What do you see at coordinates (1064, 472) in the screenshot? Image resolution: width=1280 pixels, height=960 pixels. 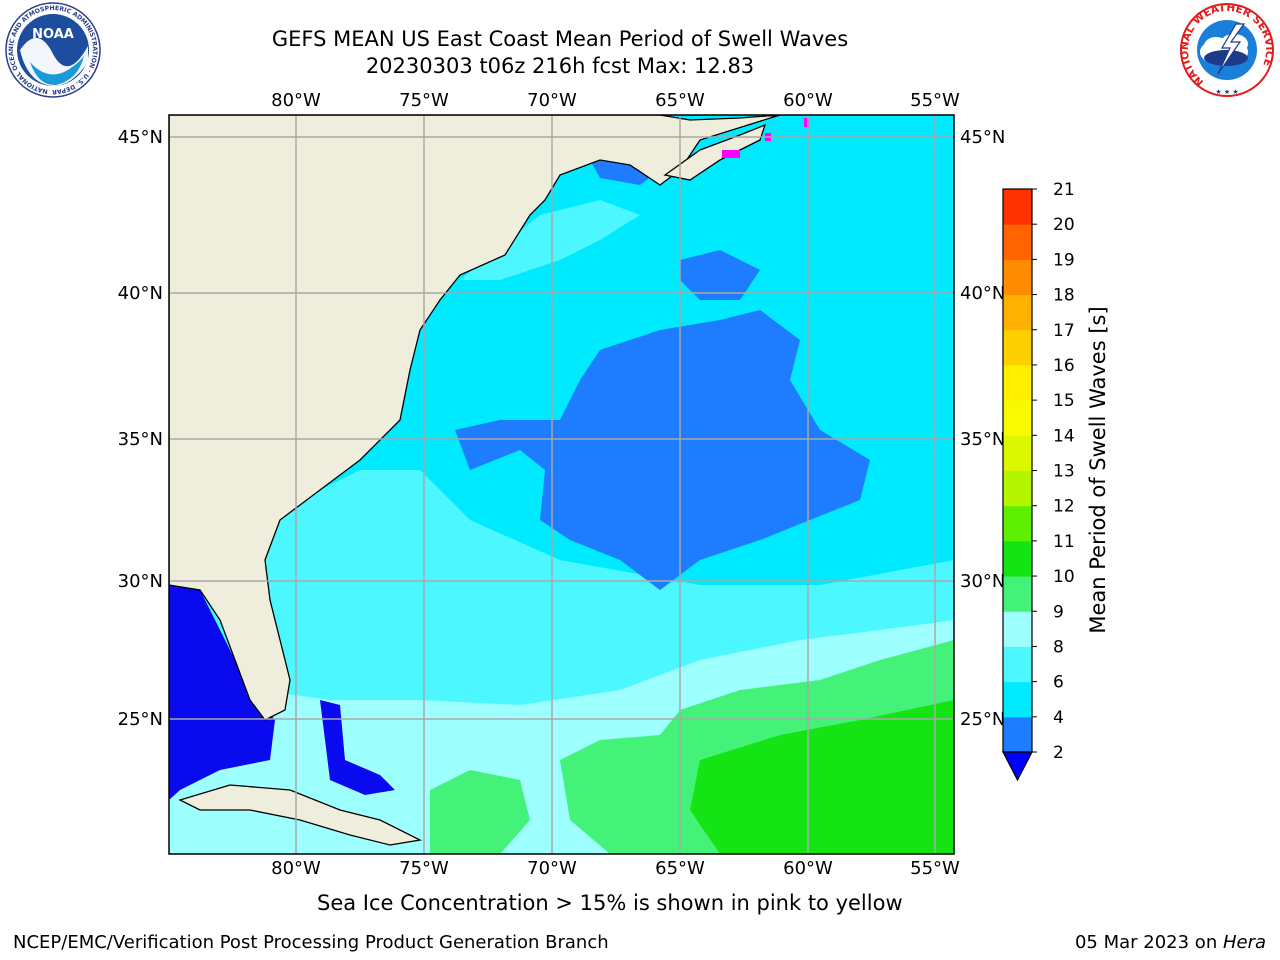 I see `colorbar-tick-label: 13` at bounding box center [1064, 472].